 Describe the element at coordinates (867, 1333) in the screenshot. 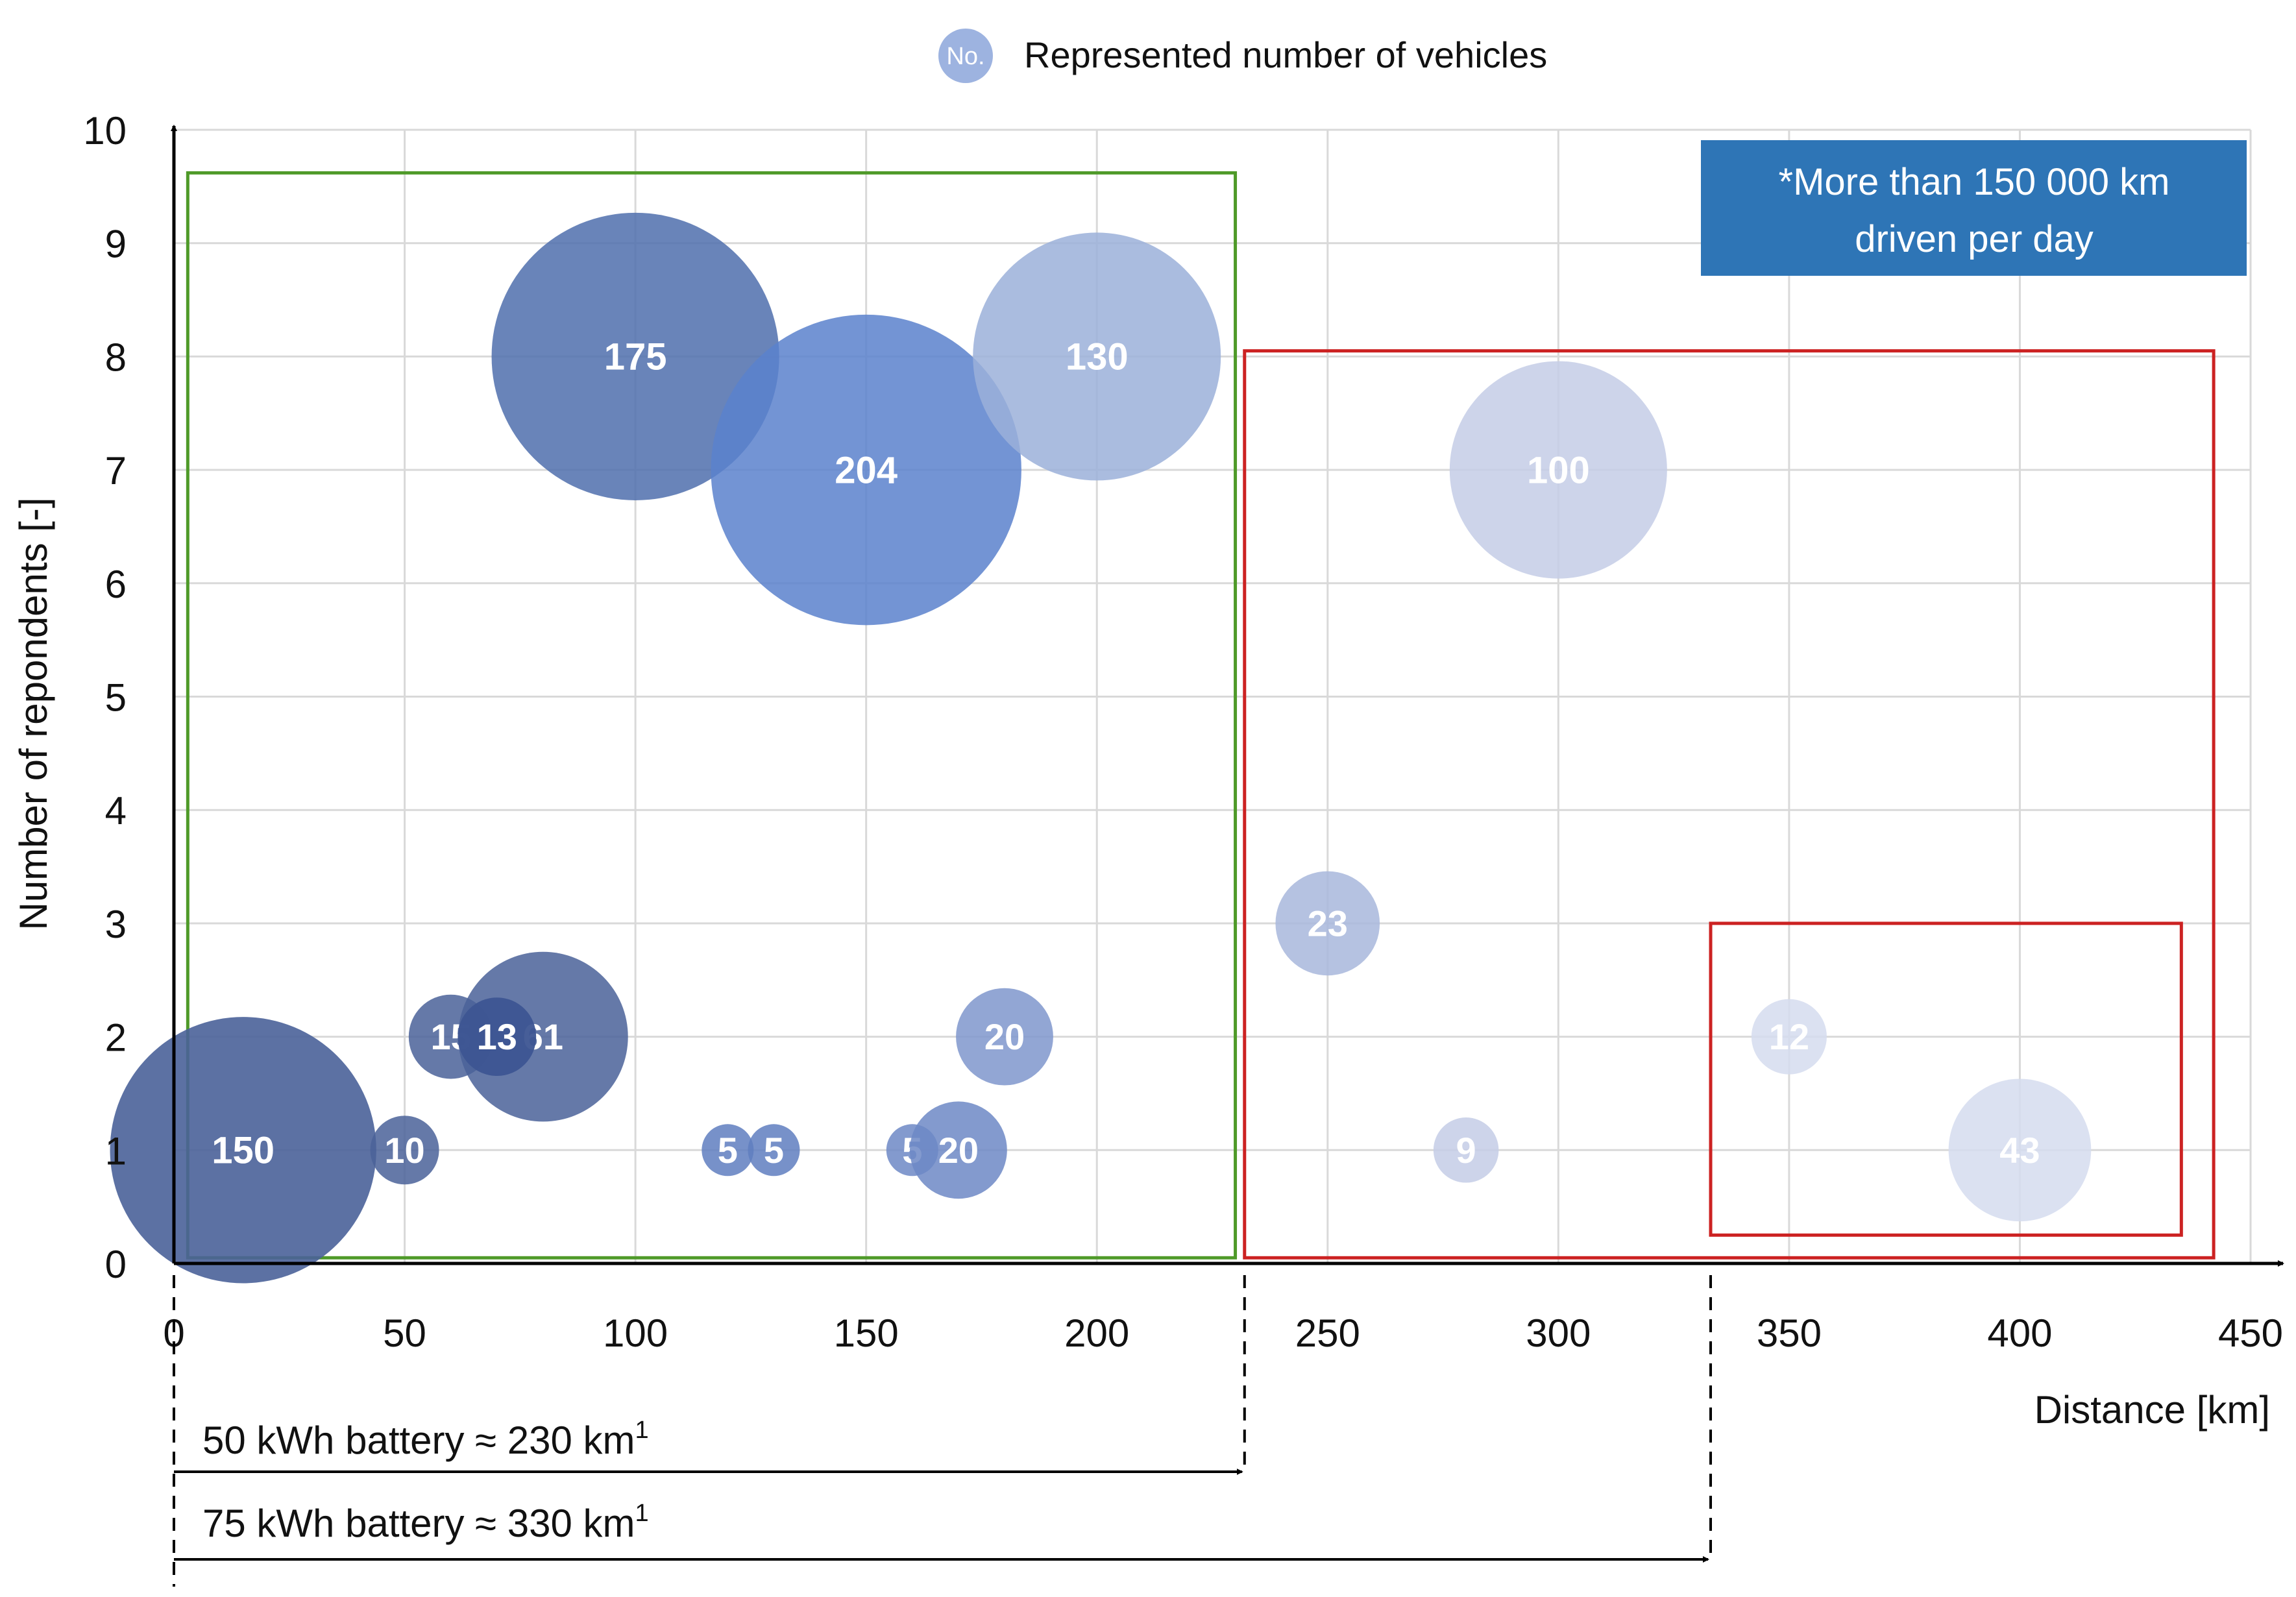

I see `x-tick-label: 150` at that location.